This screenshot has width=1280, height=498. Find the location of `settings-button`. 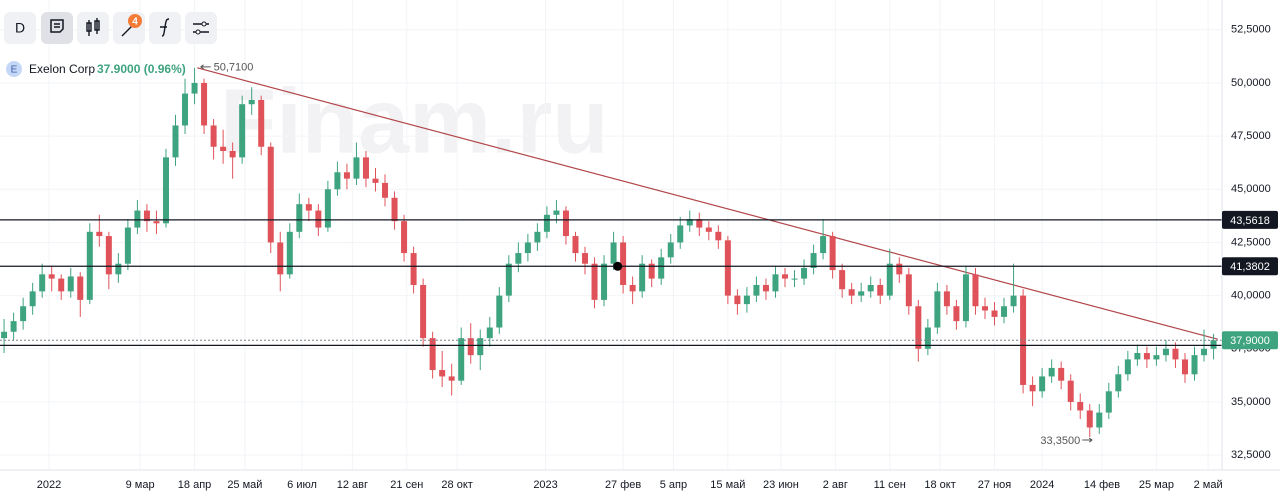

settings-button is located at coordinates (201, 28).